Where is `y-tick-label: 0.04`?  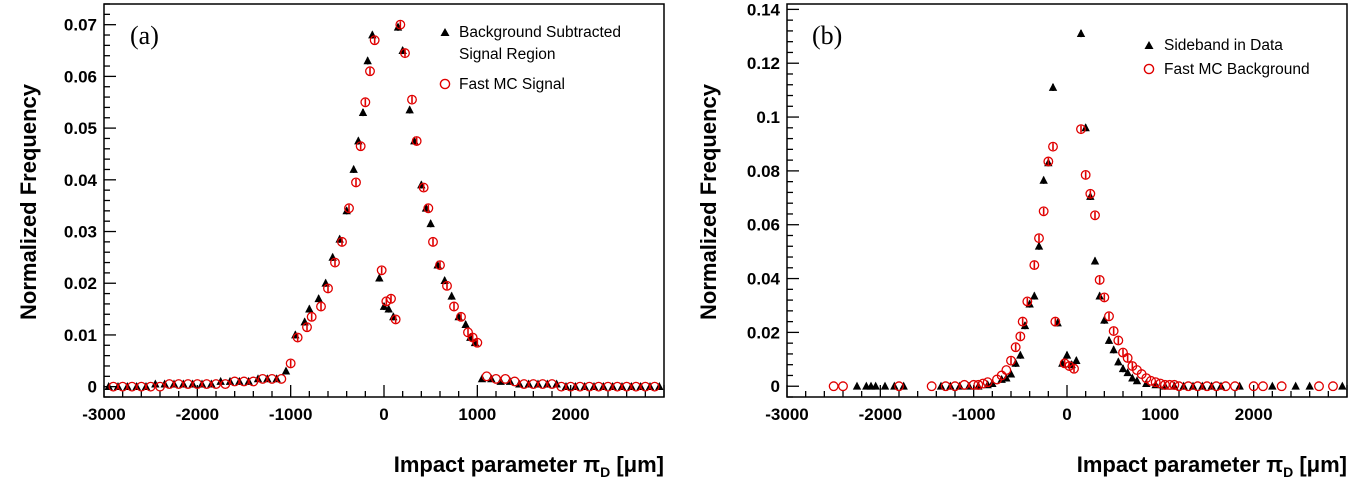
y-tick-label: 0.04 is located at coordinates (81, 180).